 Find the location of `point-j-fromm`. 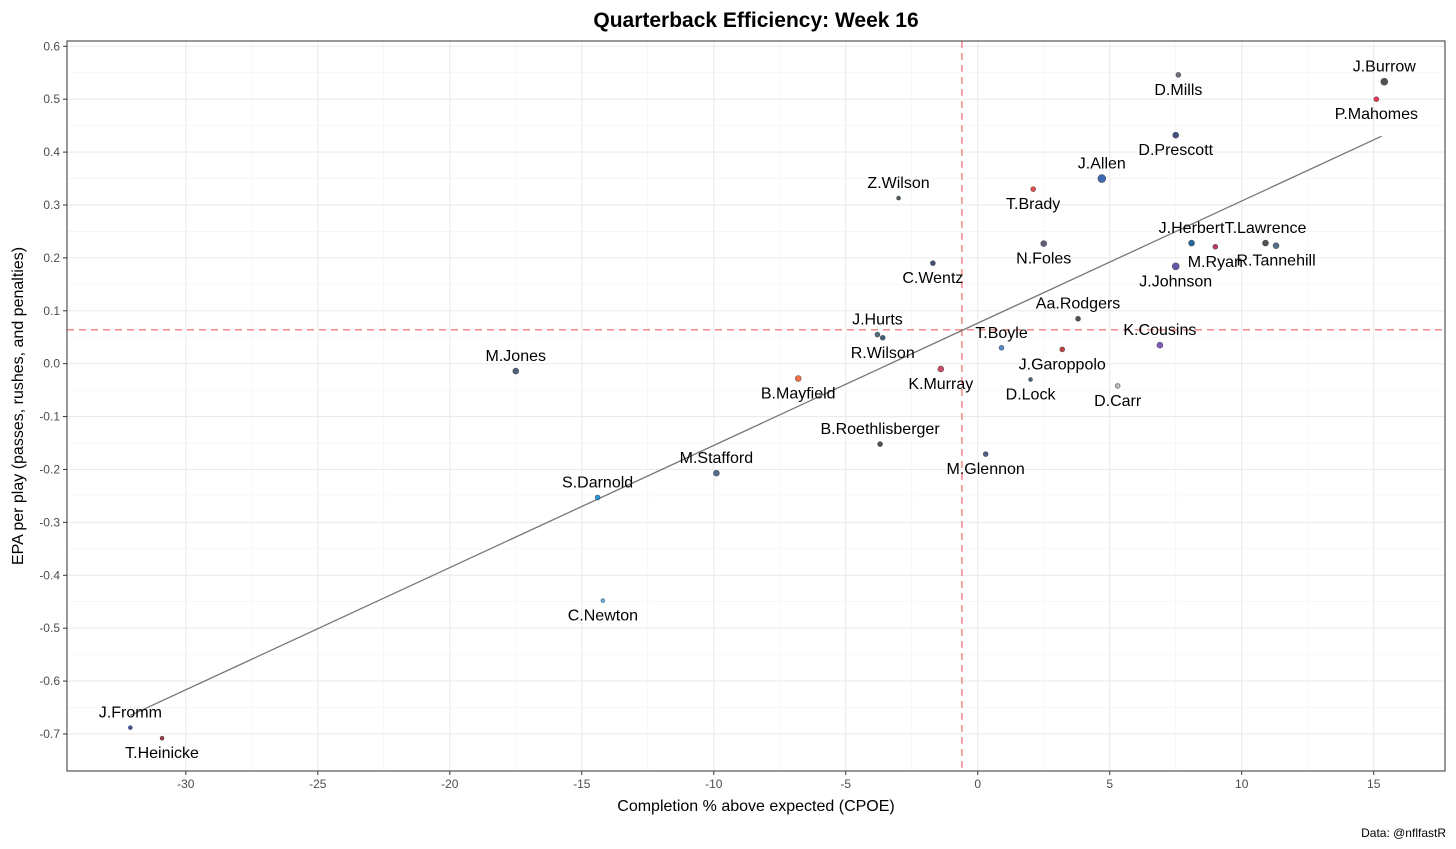

point-j-fromm is located at coordinates (130, 727).